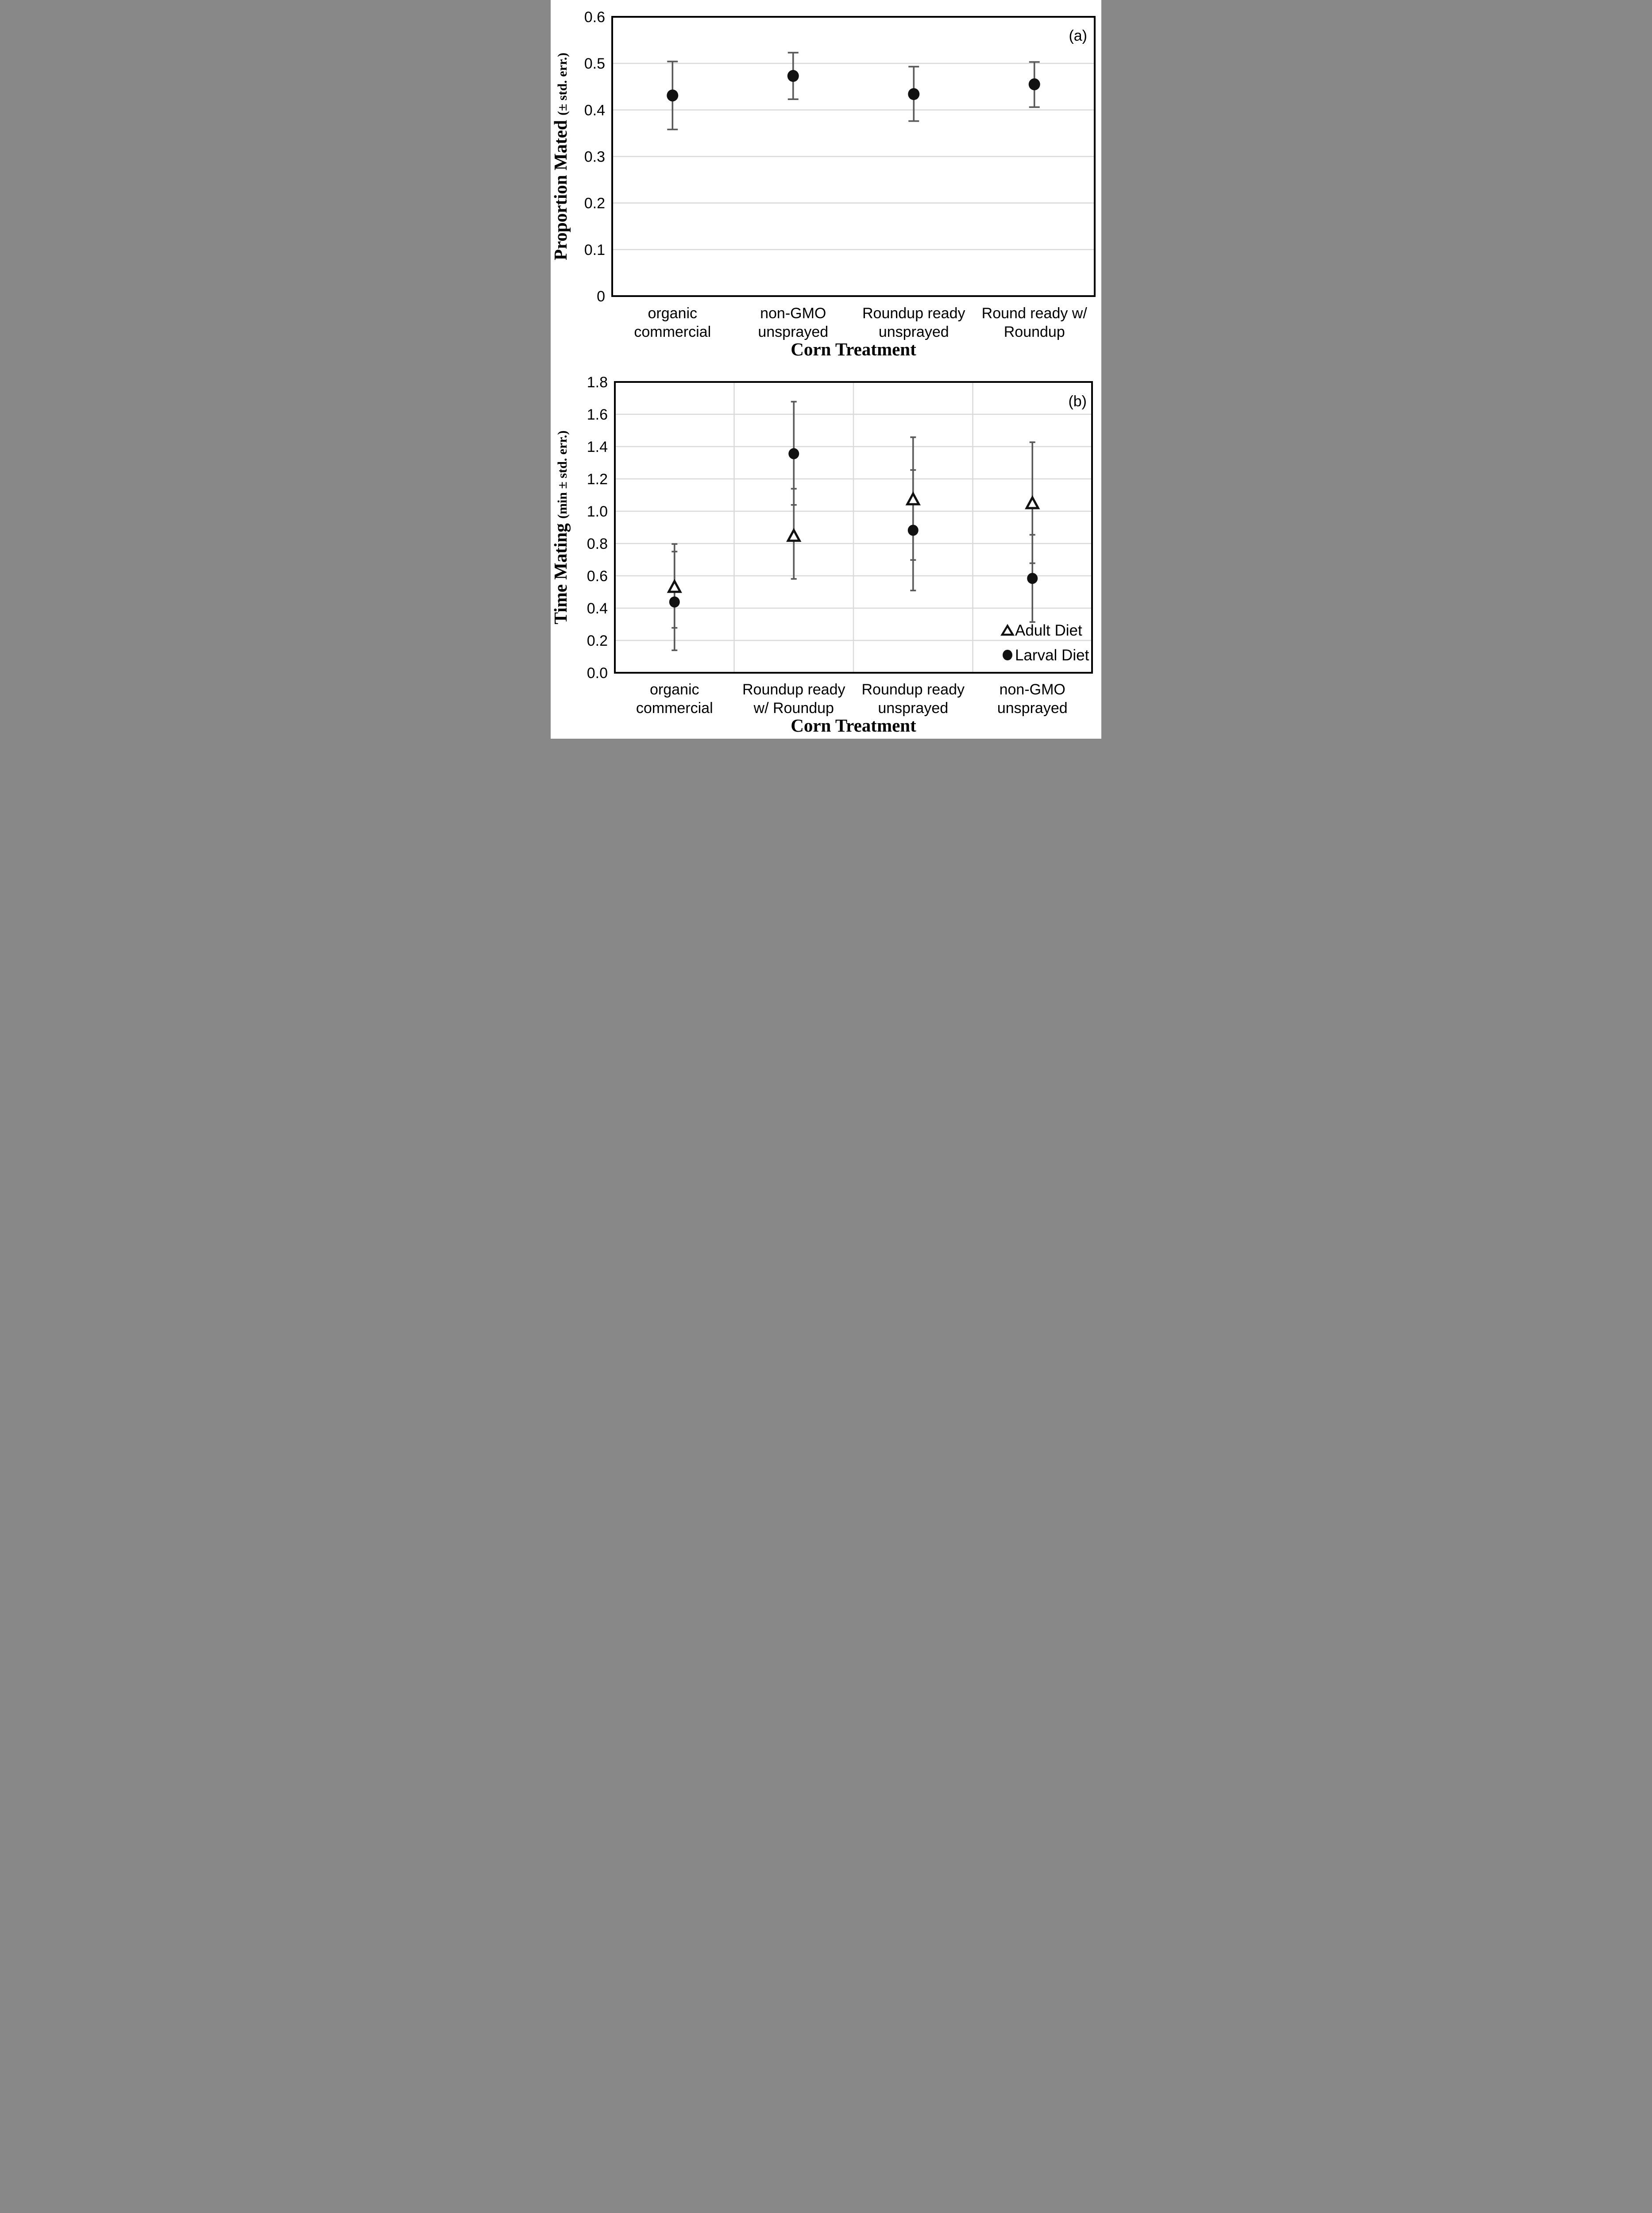 The height and width of the screenshot is (2213, 1652). I want to click on legend-item: Larval Diet, so click(1046, 655).